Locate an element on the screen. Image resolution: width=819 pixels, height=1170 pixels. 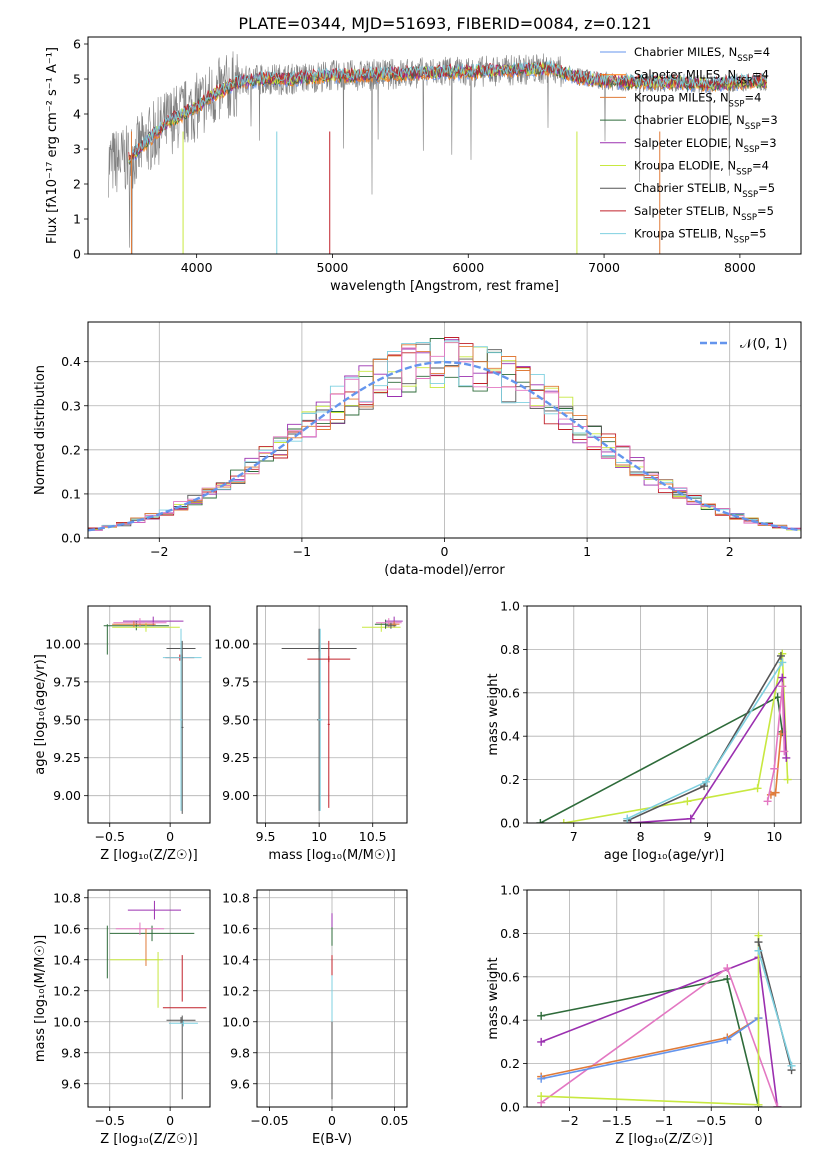
y-tick-label: 5 is located at coordinates (77, 79).